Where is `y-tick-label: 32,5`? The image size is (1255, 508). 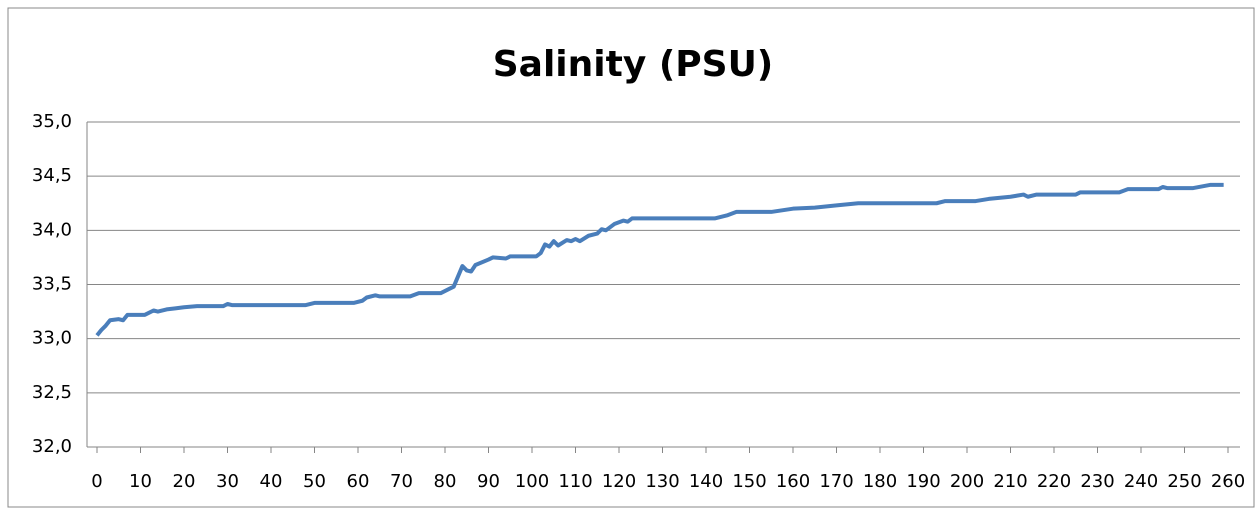
y-tick-label: 32,5 is located at coordinates (52, 392).